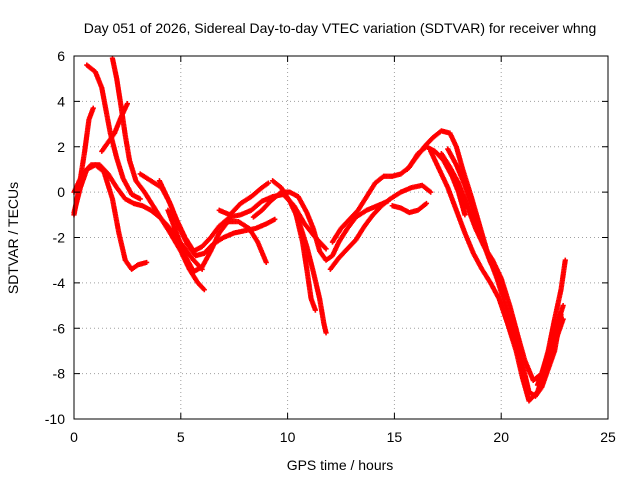 This screenshot has height=480, width=640. What do you see at coordinates (395, 437) in the screenshot?
I see `x-tick-label: 15` at bounding box center [395, 437].